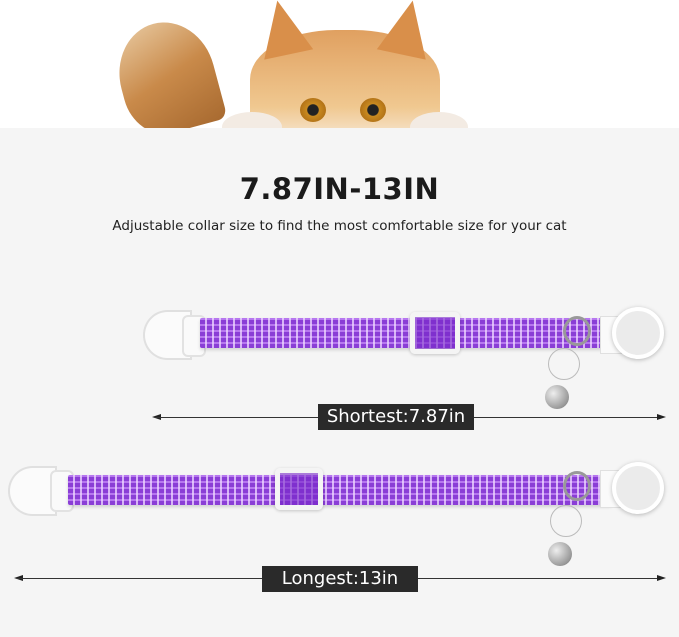 The image size is (679, 637). Describe the element at coordinates (373, 110) in the screenshot. I see `cat-eye-right` at that location.